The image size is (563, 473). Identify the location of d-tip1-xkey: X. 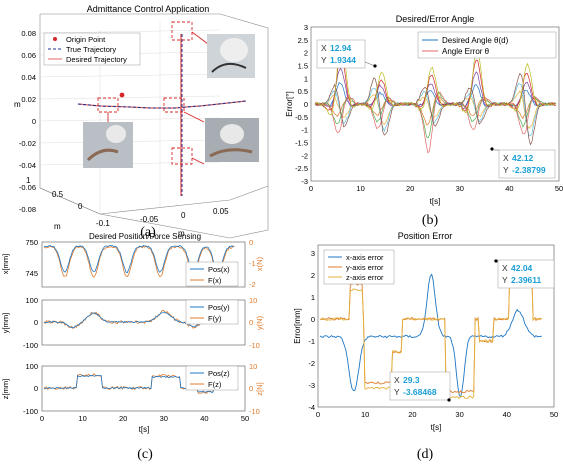
(505, 268).